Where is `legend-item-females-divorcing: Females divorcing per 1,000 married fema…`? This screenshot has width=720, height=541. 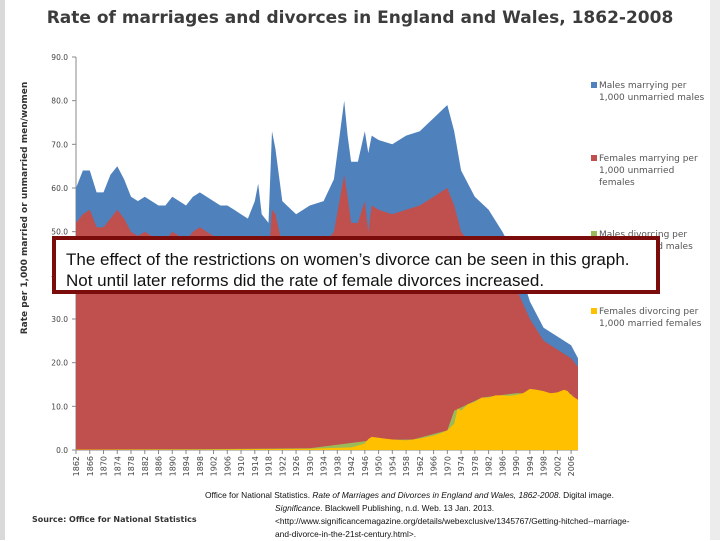 legend-item-females-divorcing: Females divorcing per 1,000 married fema… is located at coordinates (646, 318).